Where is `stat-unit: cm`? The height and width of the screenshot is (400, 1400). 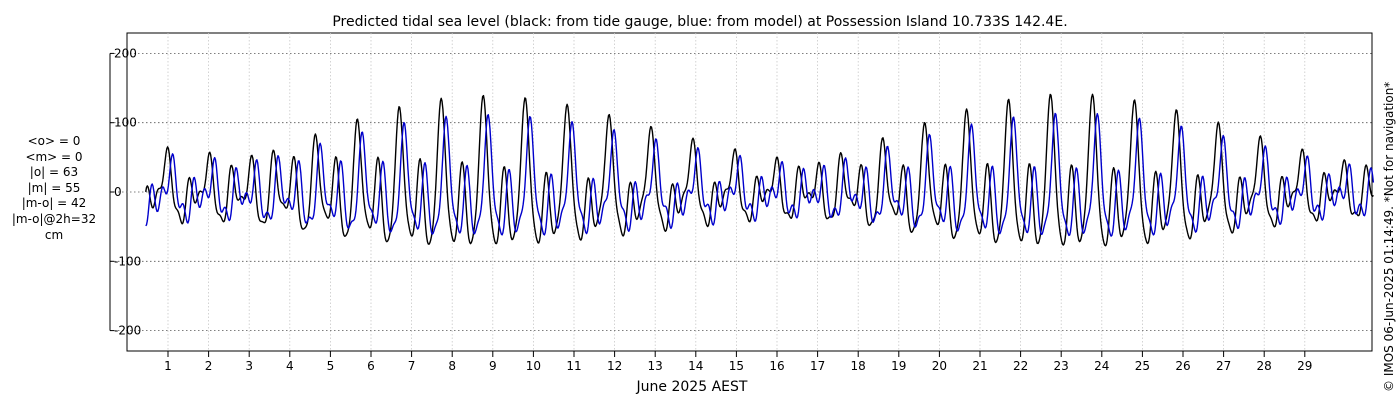
stat-unit: cm is located at coordinates (54, 234).